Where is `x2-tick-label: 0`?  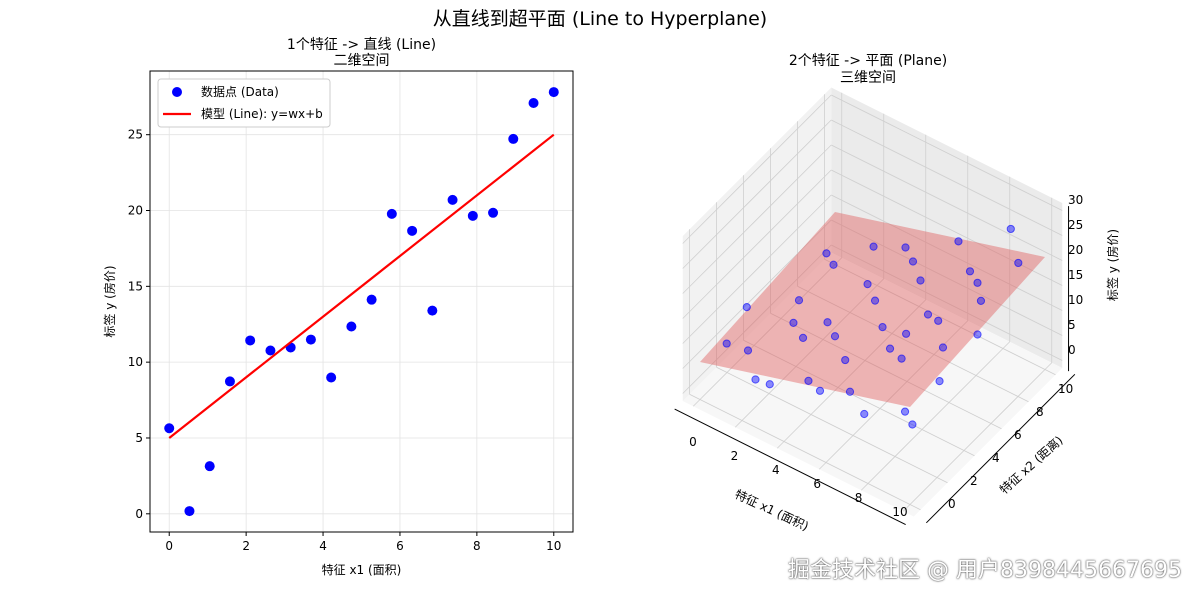 x2-tick-label: 0 is located at coordinates (952, 504).